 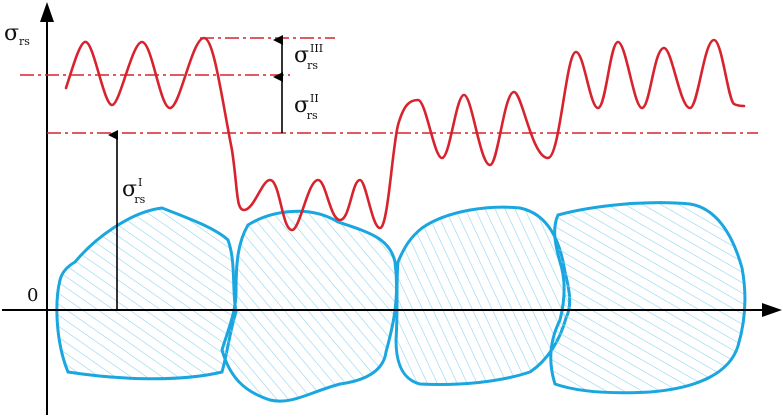 I want to click on level-label-2: σII rs, so click(x=306, y=107).